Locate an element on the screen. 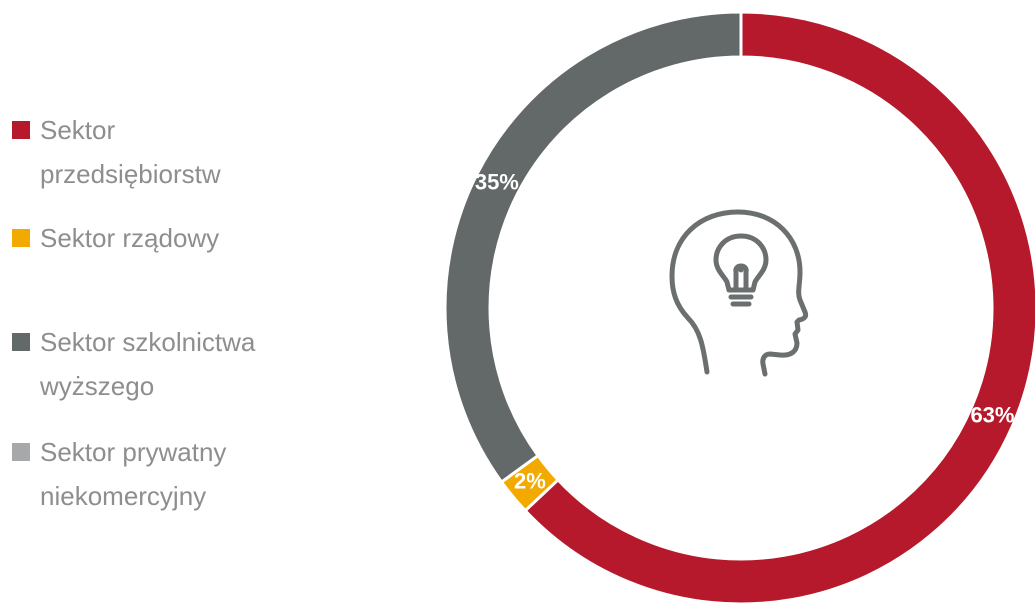  legend-item: Sektor przedsiębiorstw is located at coordinates (132, 152).